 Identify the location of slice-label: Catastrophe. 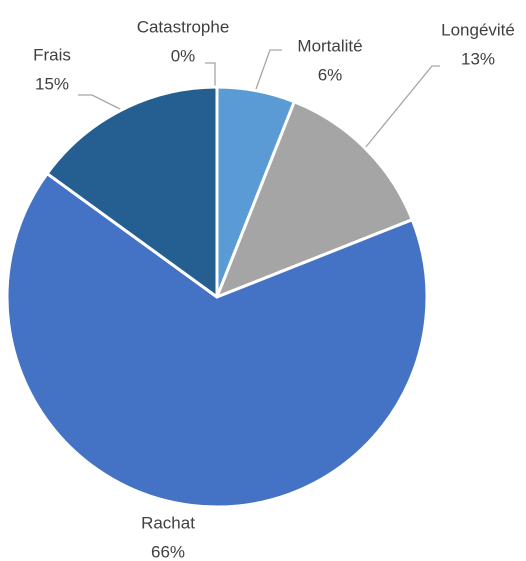
(183, 26).